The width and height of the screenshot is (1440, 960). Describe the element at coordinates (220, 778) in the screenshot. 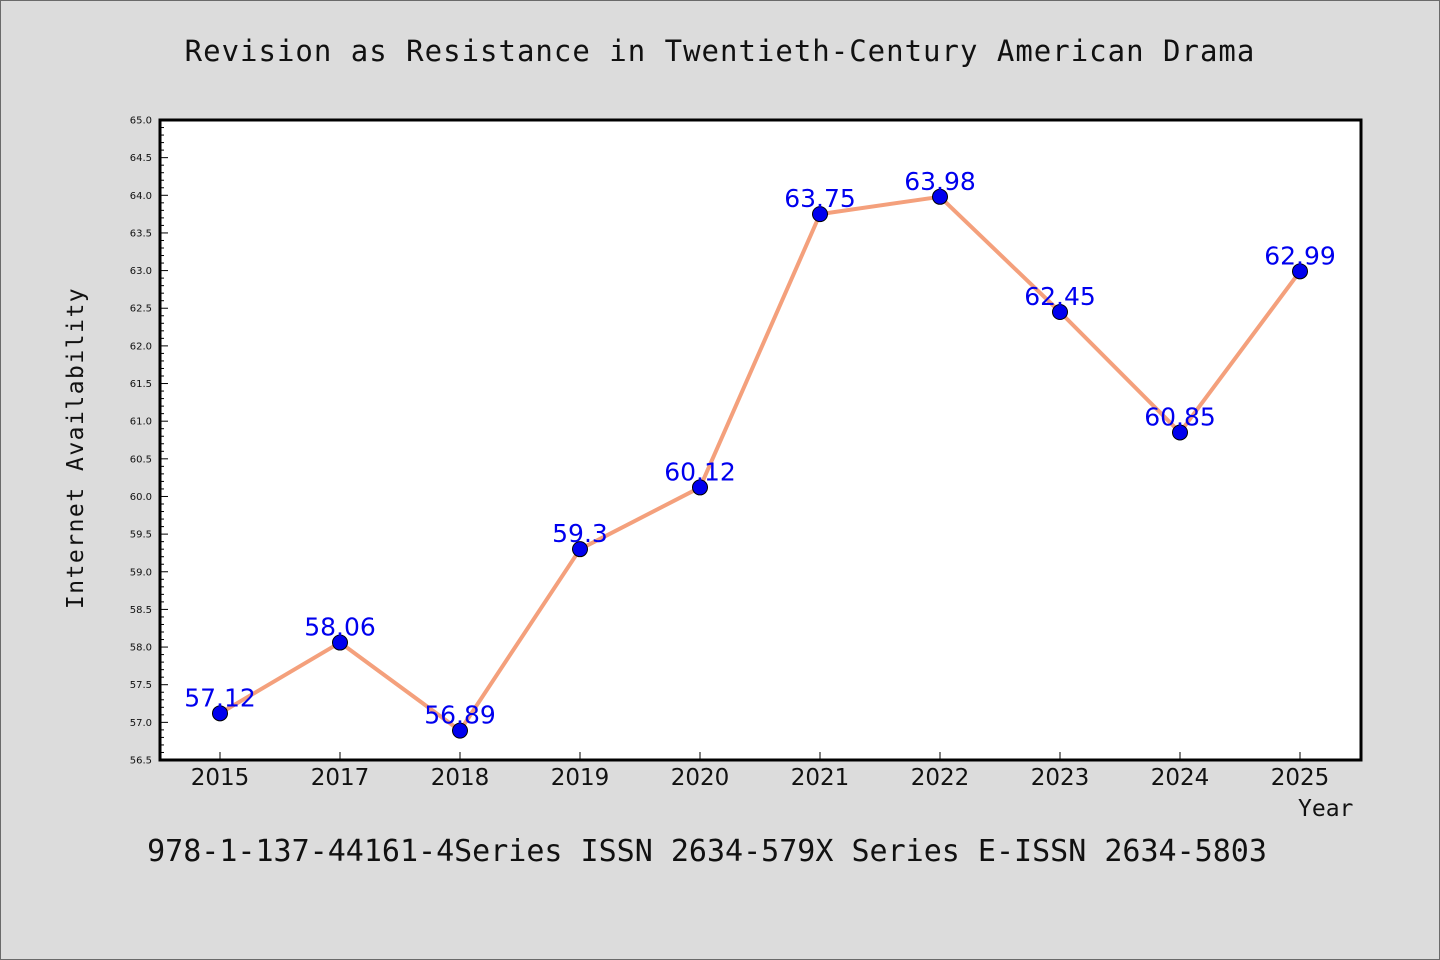

I see `x-tick-label: 2015` at that location.